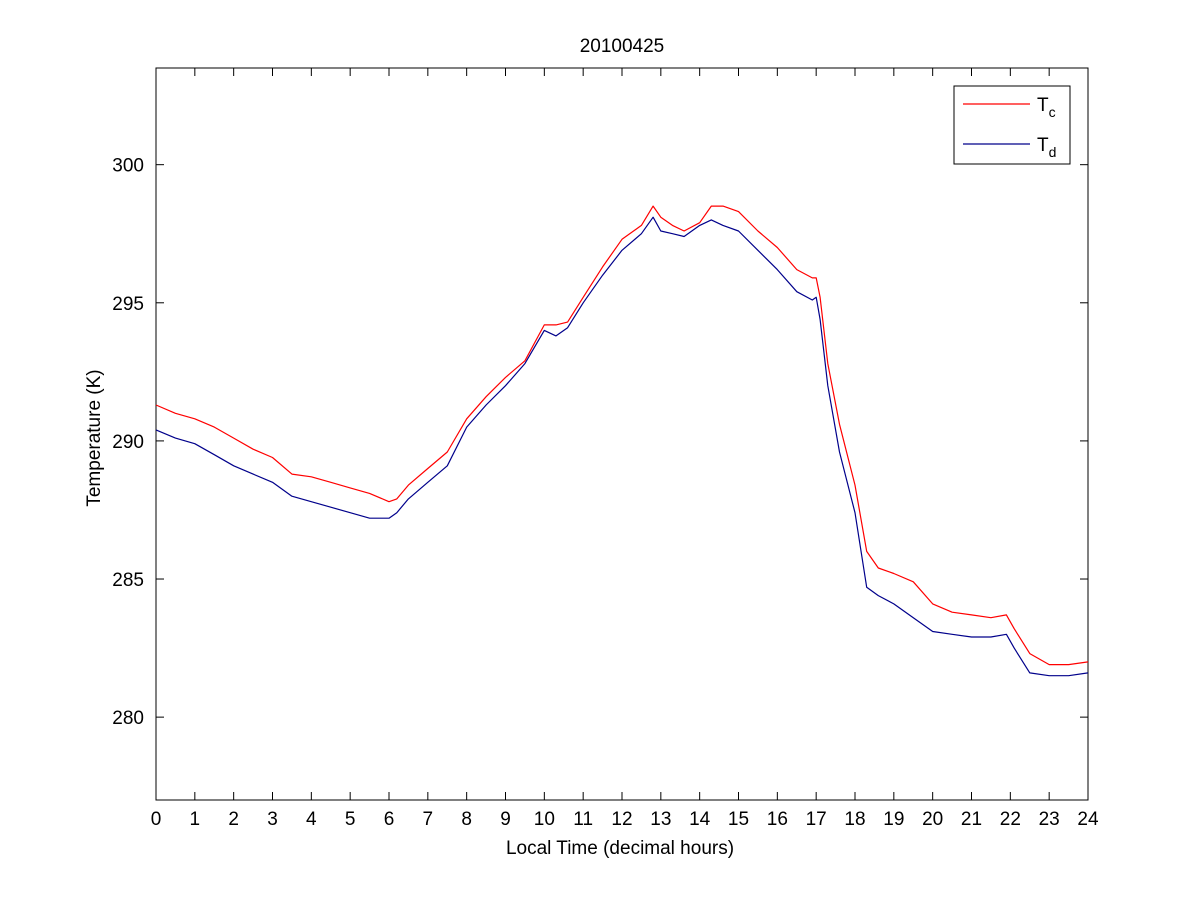  Describe the element at coordinates (738, 819) in the screenshot. I see `x-tick-label: 15` at that location.